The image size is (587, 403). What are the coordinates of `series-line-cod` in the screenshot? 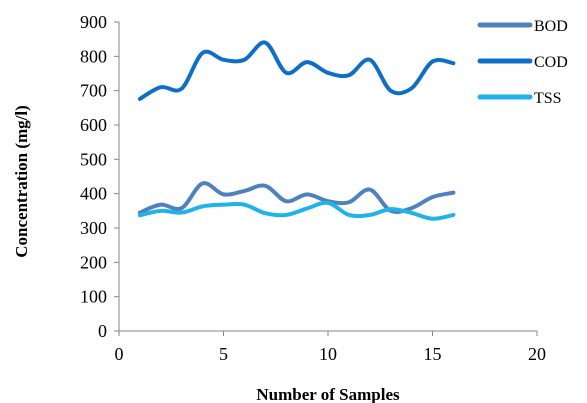 It's located at (296, 70).